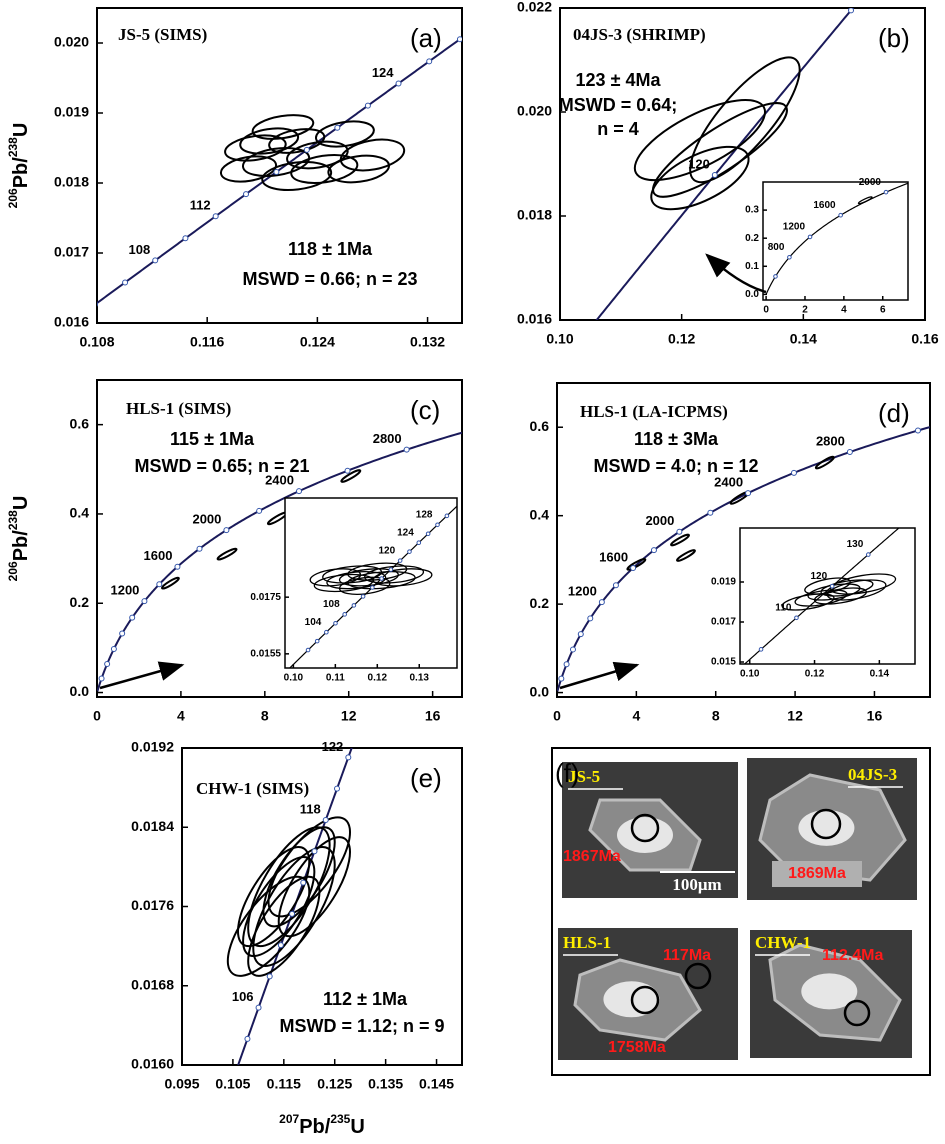  What do you see at coordinates (584, 776) in the screenshot?
I see `image-sample: JS-5` at bounding box center [584, 776].